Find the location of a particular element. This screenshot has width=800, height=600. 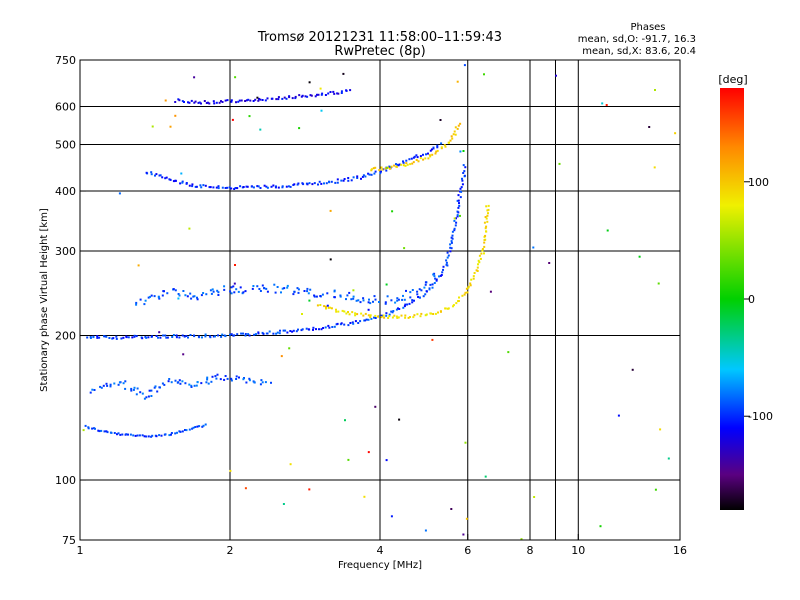

phases-x-stats: mean, sd,X: 83.6, 20.4 is located at coordinates (639, 51).